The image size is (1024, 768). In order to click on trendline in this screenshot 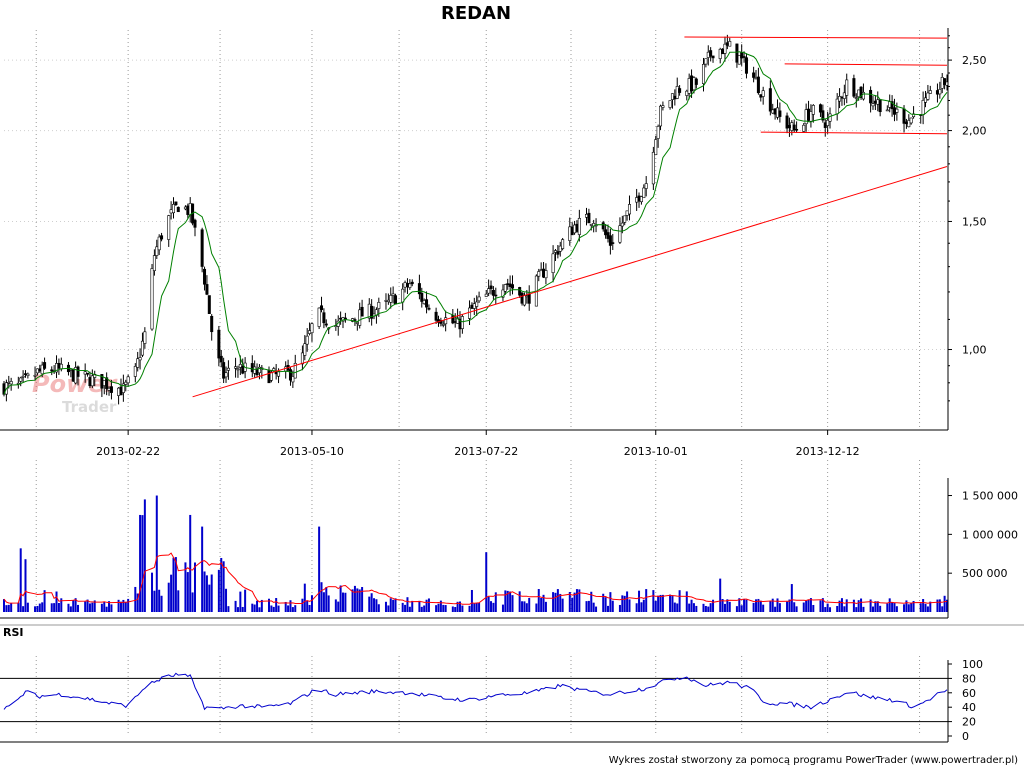, I will do `click(866, 64)`.